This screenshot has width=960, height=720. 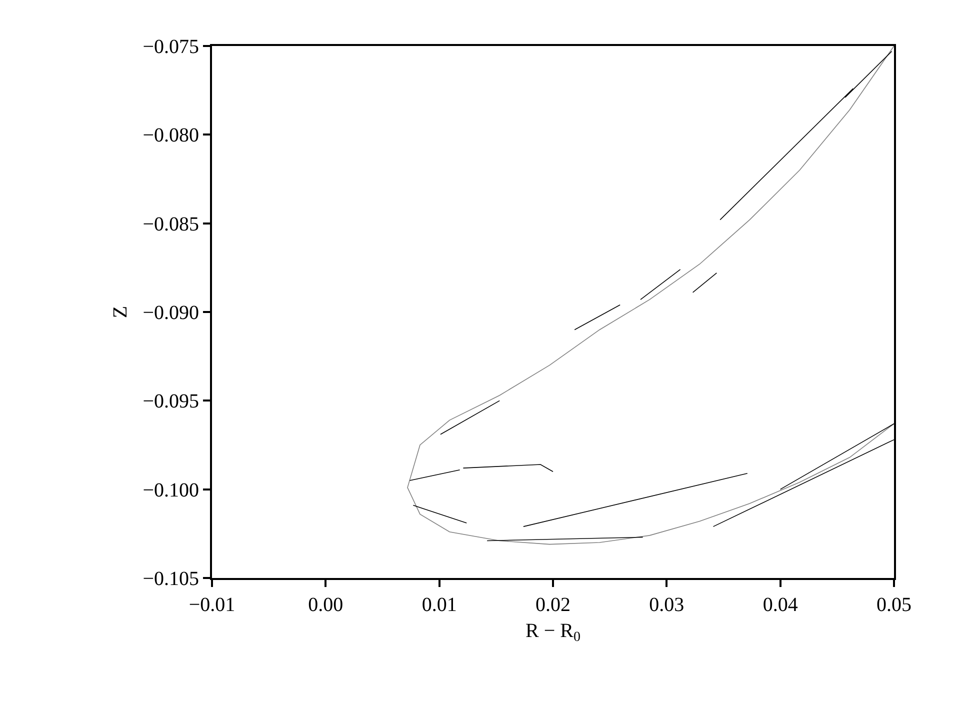 I want to click on y-tick-label: −0.075, so click(x=170, y=47).